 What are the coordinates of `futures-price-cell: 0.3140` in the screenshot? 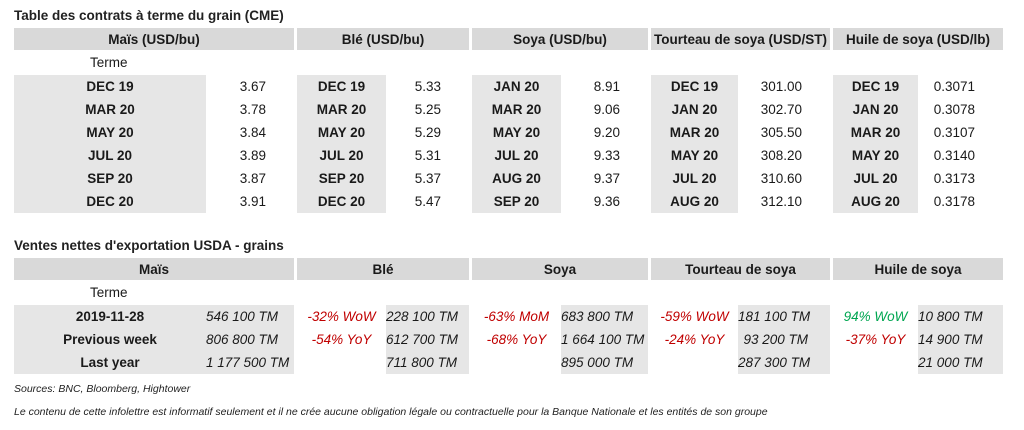 It's located at (954, 155).